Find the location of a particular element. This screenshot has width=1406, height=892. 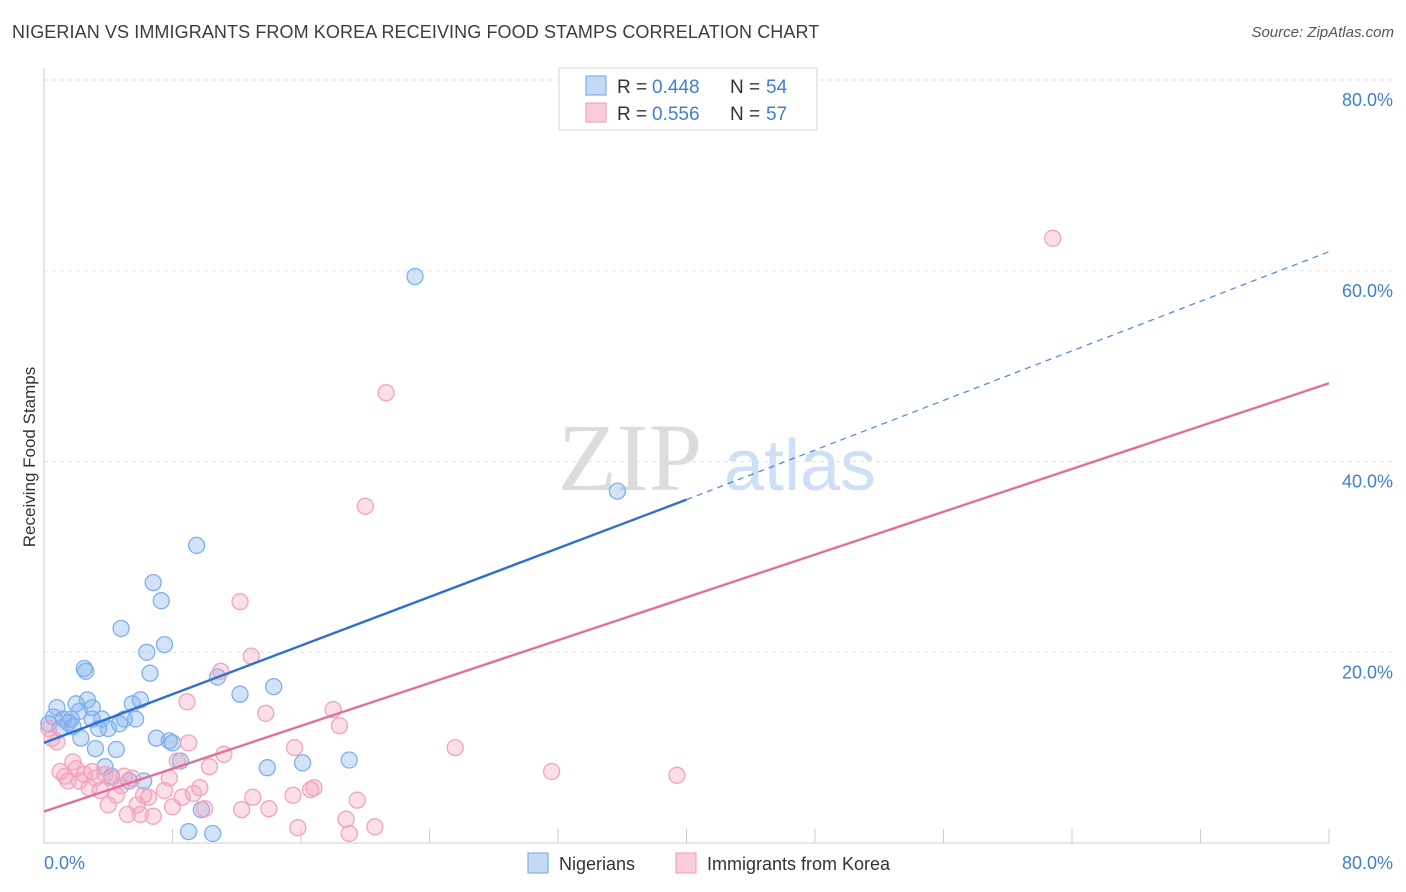

x-tick-label-min: 0.0% is located at coordinates (64, 863).